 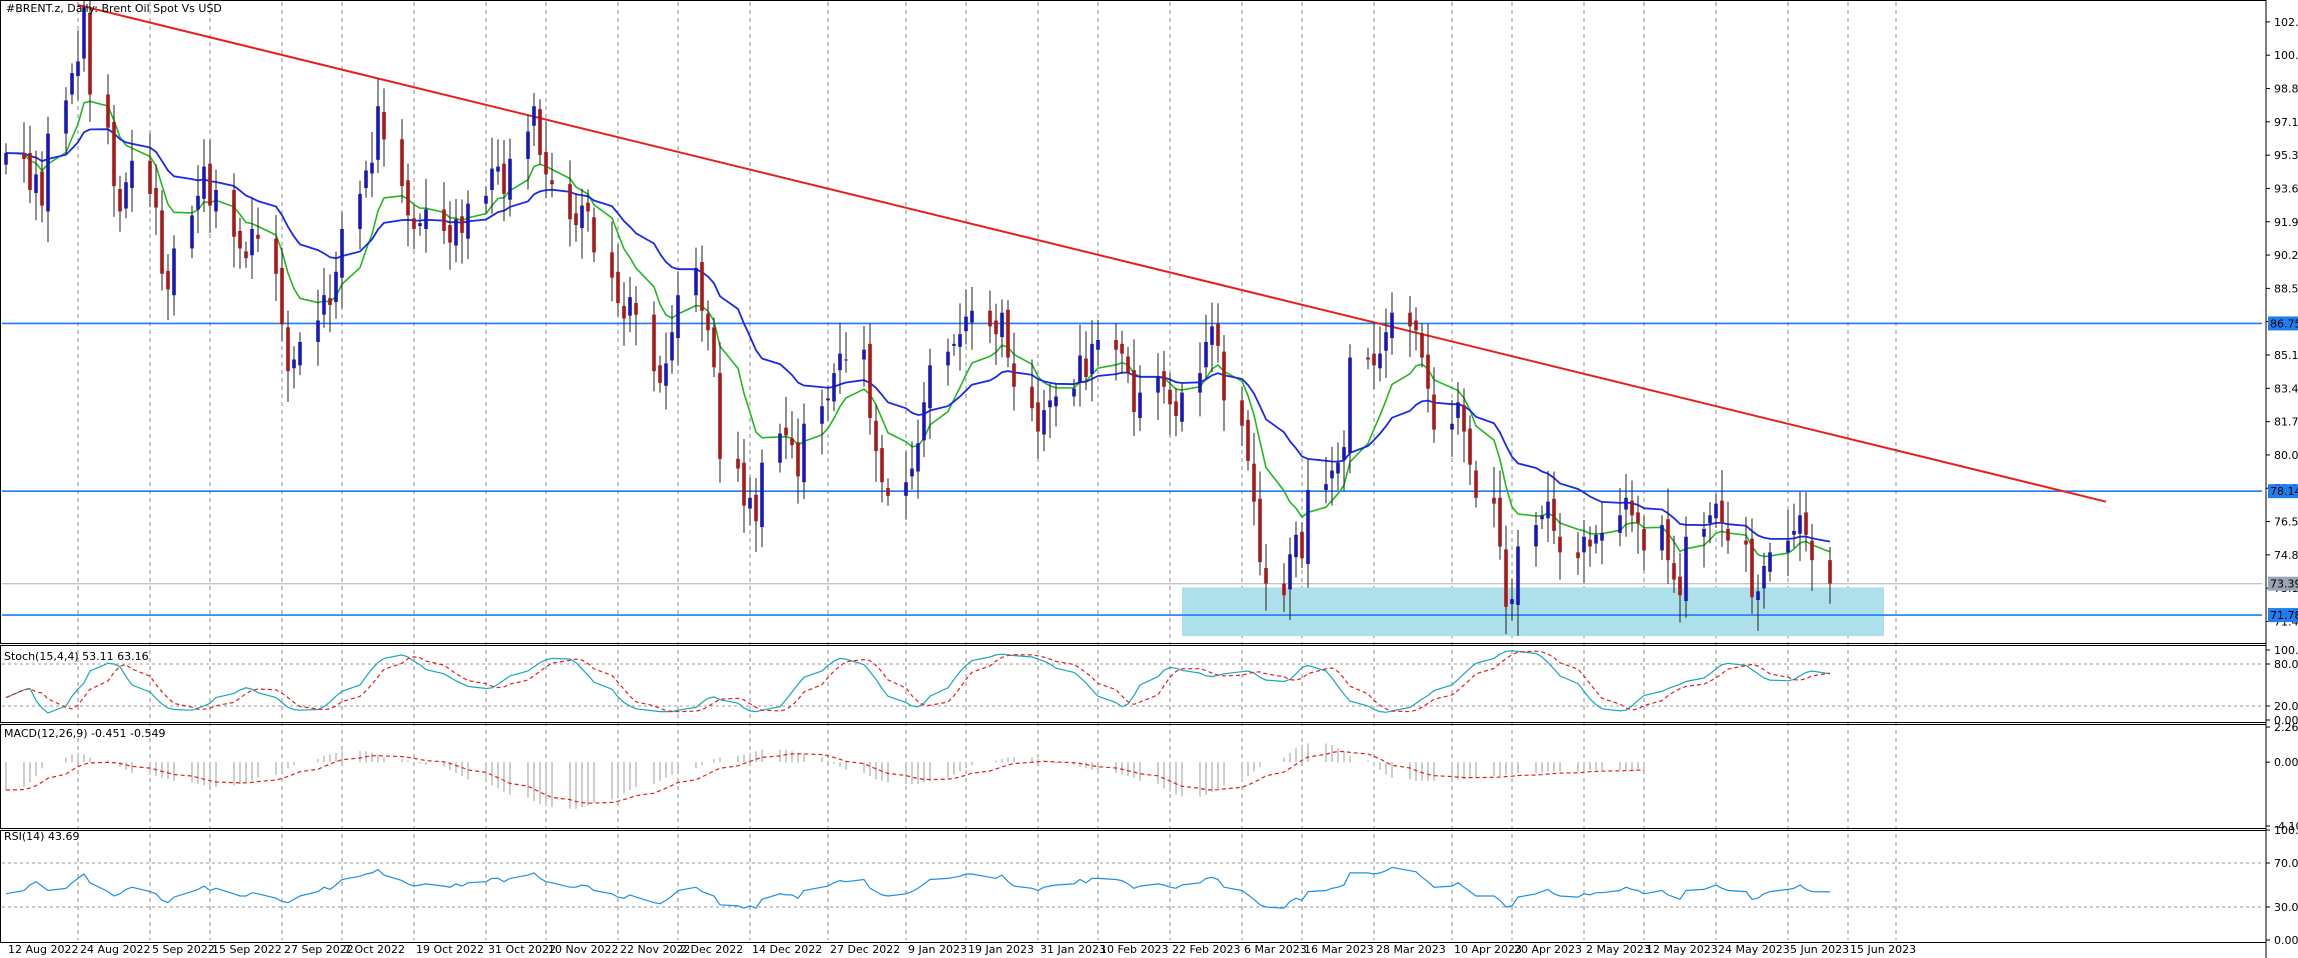 I want to click on stochastic-panel, so click(x=1132, y=682).